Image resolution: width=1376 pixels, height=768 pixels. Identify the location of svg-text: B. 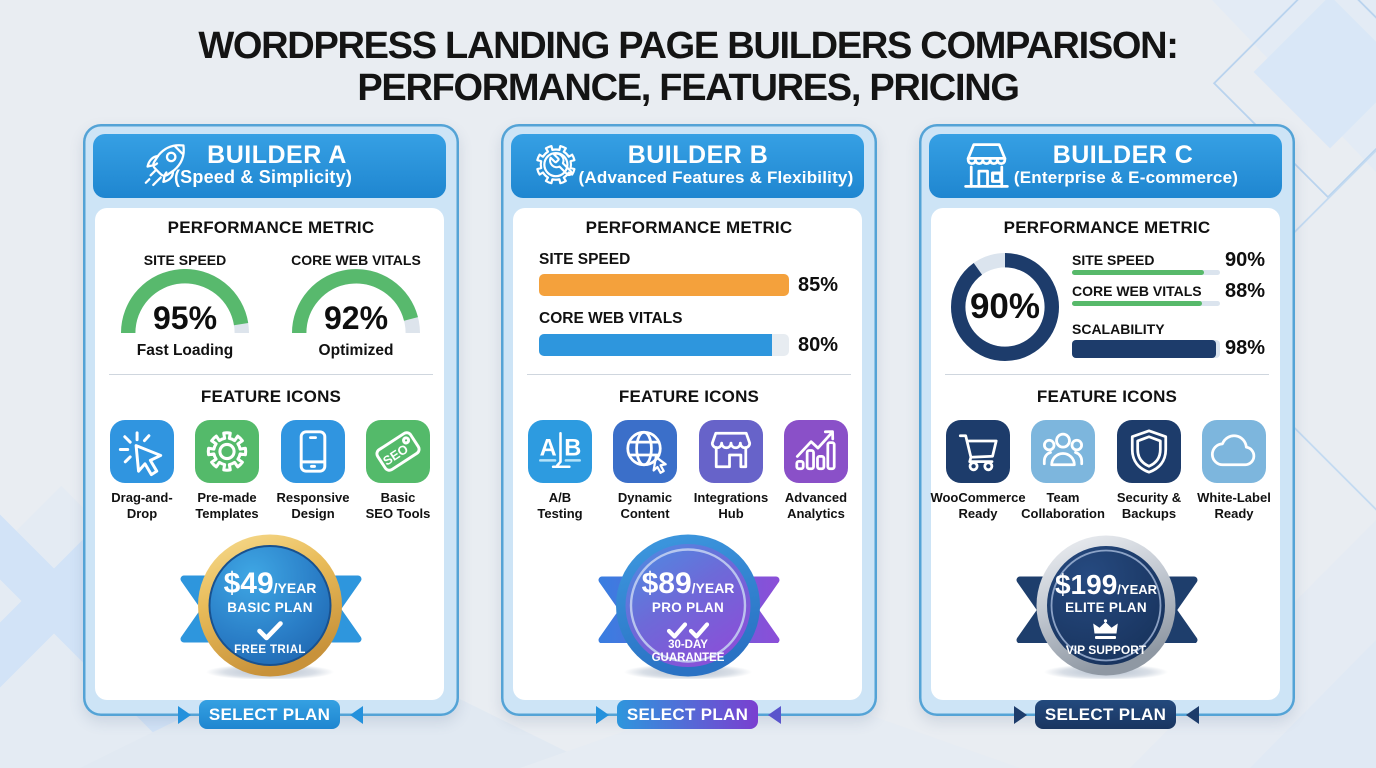
(572, 448).